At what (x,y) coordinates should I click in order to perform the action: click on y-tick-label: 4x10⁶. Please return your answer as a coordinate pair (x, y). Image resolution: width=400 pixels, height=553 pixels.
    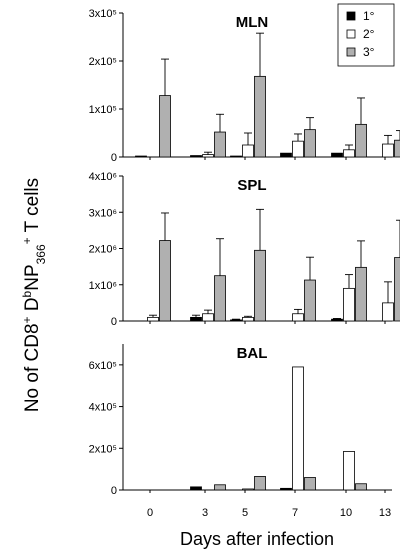
    Looking at the image, I should click on (103, 177).